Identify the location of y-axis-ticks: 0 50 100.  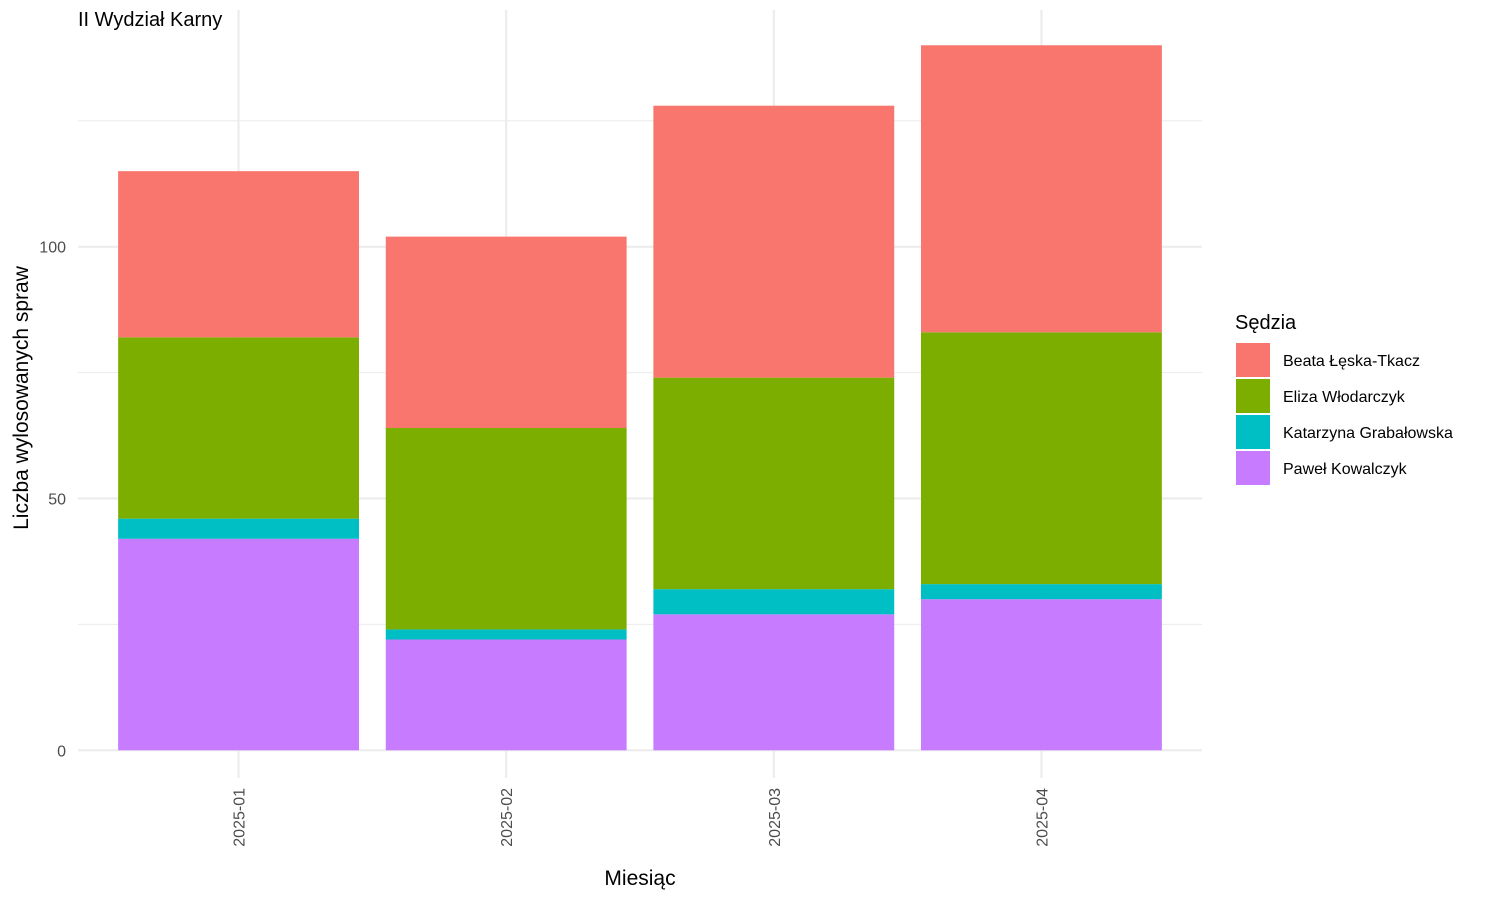
(52, 500).